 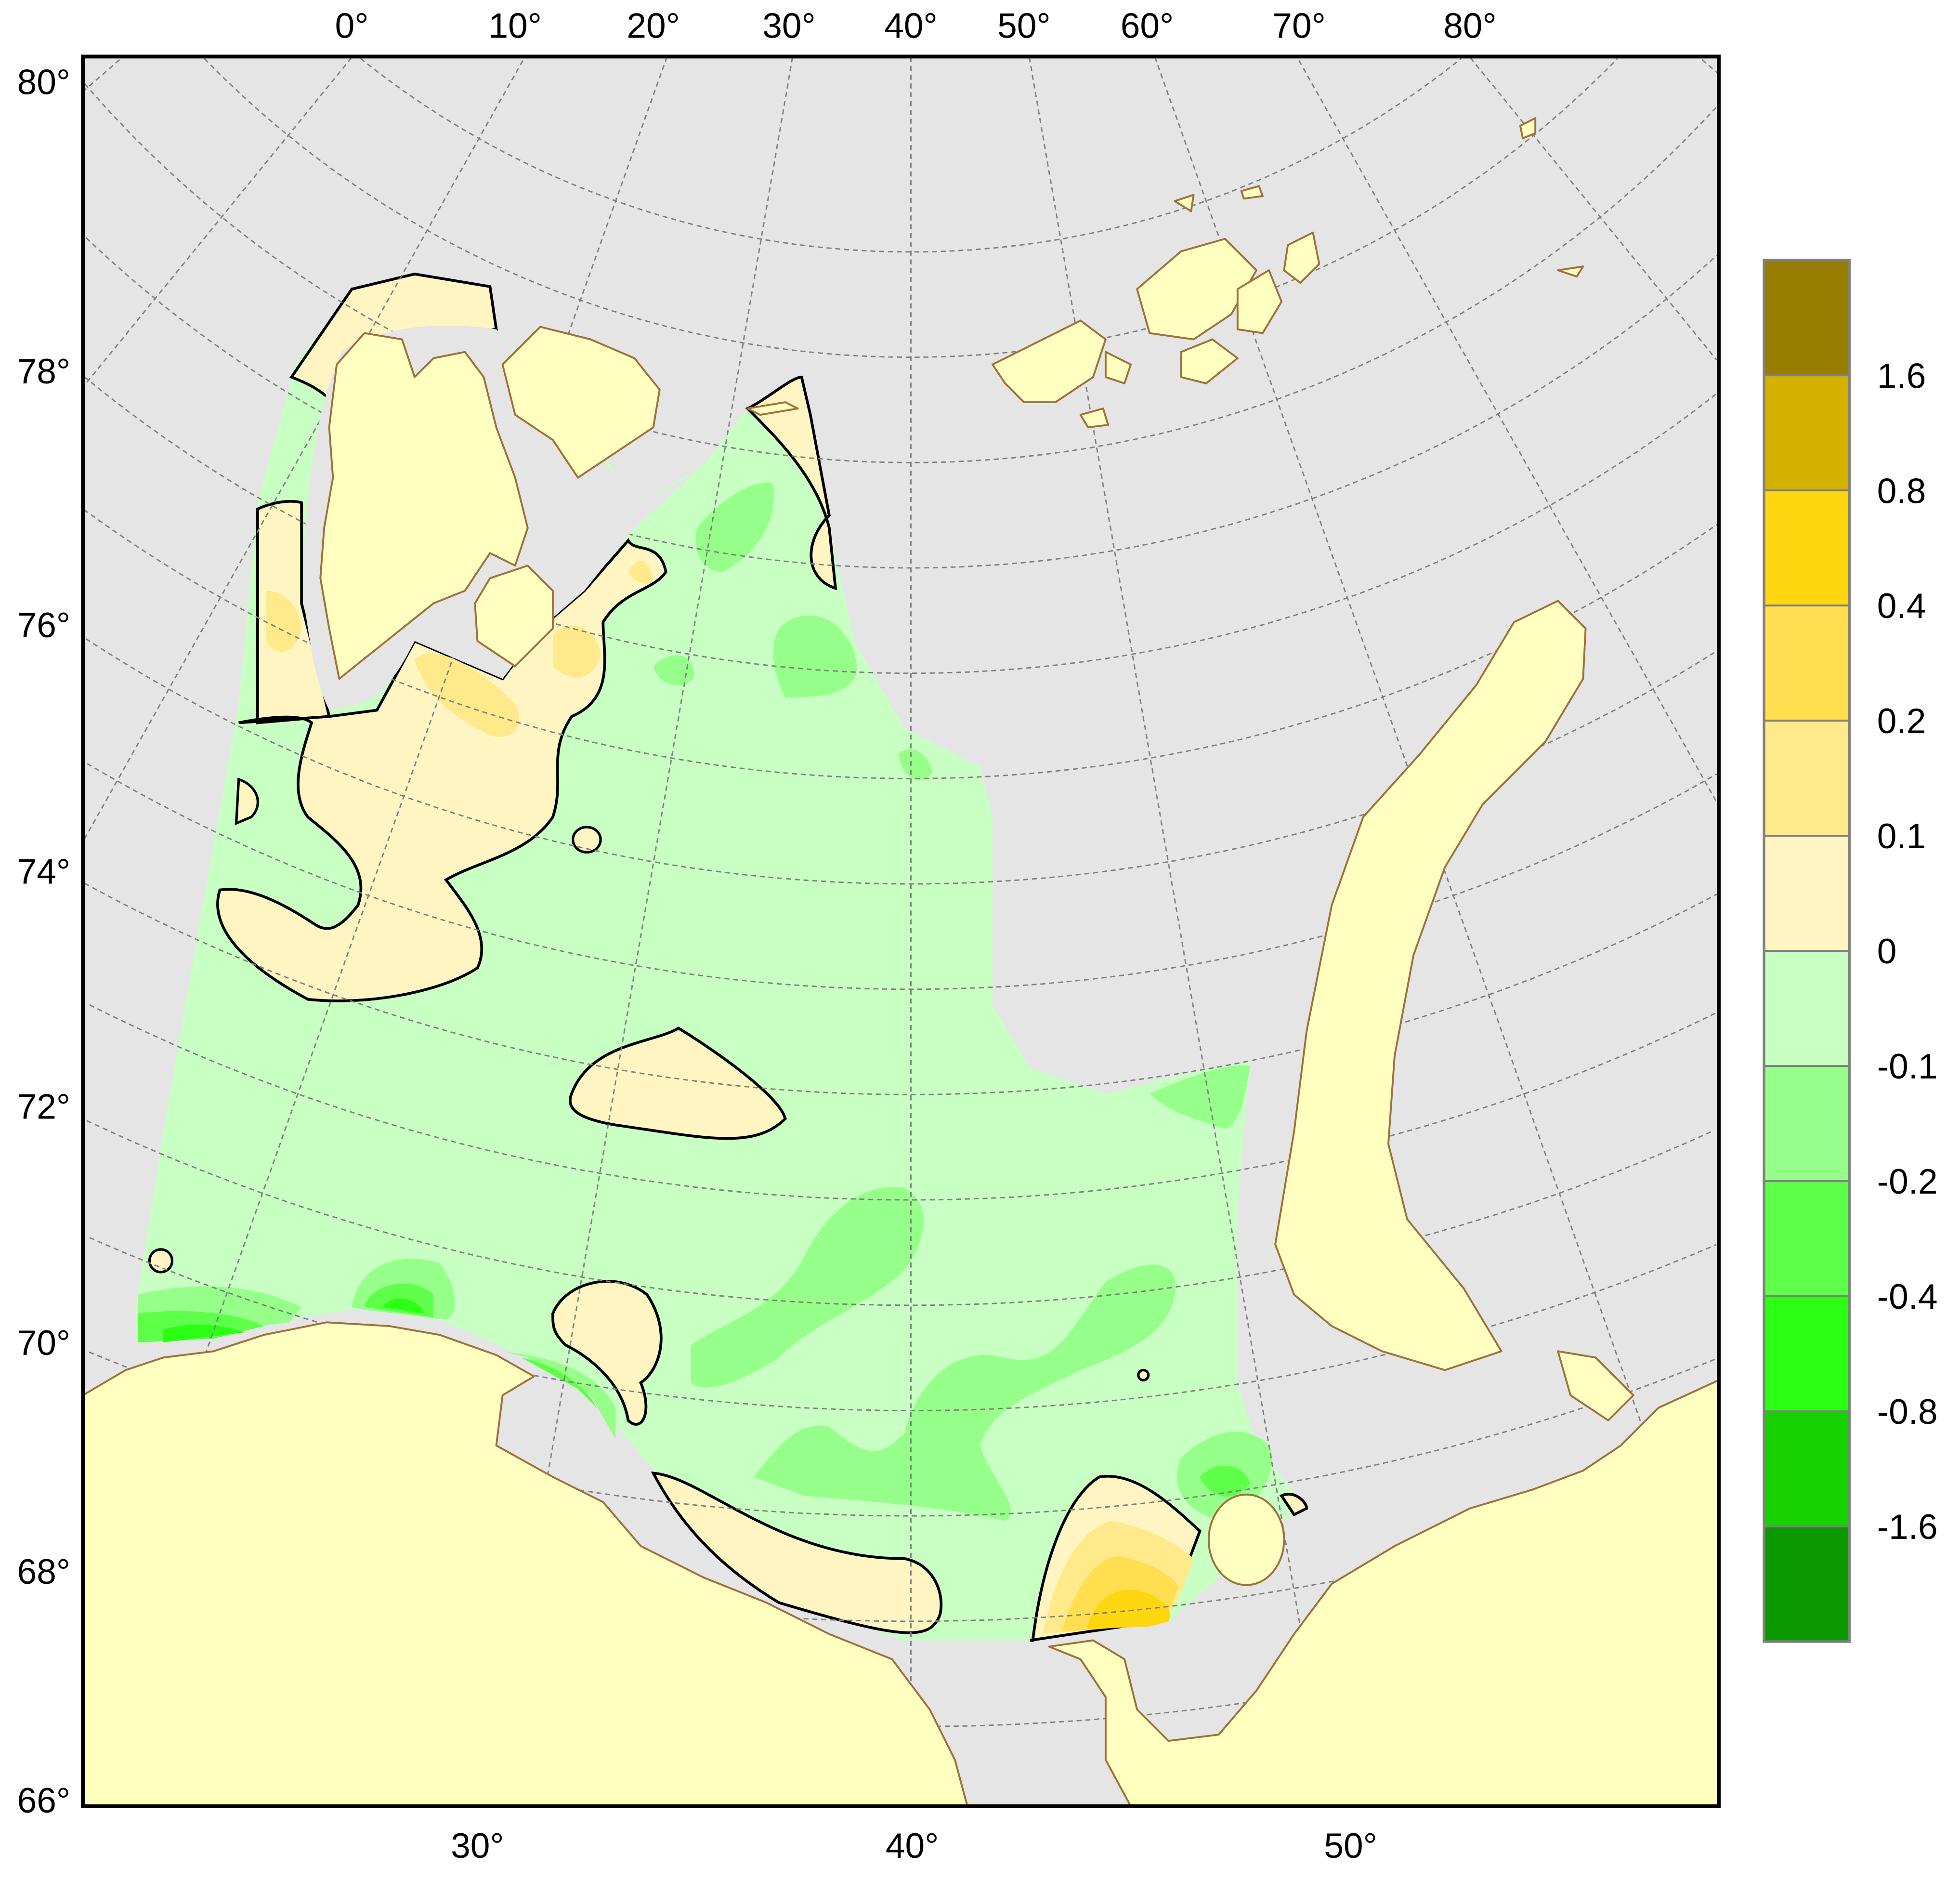 I want to click on legend-label: 0.8, so click(x=1901, y=492).